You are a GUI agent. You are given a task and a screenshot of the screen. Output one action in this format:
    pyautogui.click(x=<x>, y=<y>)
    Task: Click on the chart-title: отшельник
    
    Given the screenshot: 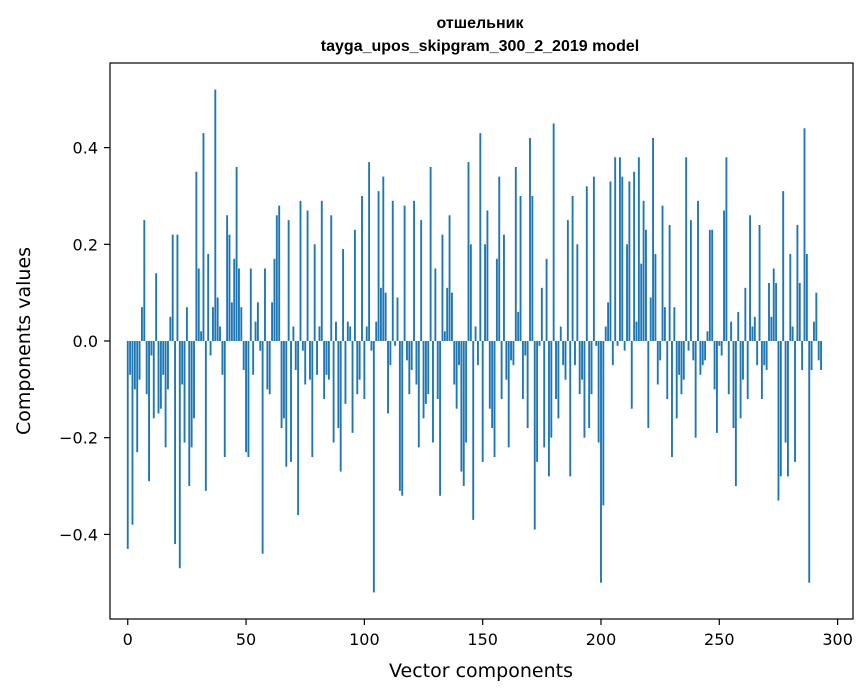 What is the action you would take?
    pyautogui.click(x=481, y=23)
    